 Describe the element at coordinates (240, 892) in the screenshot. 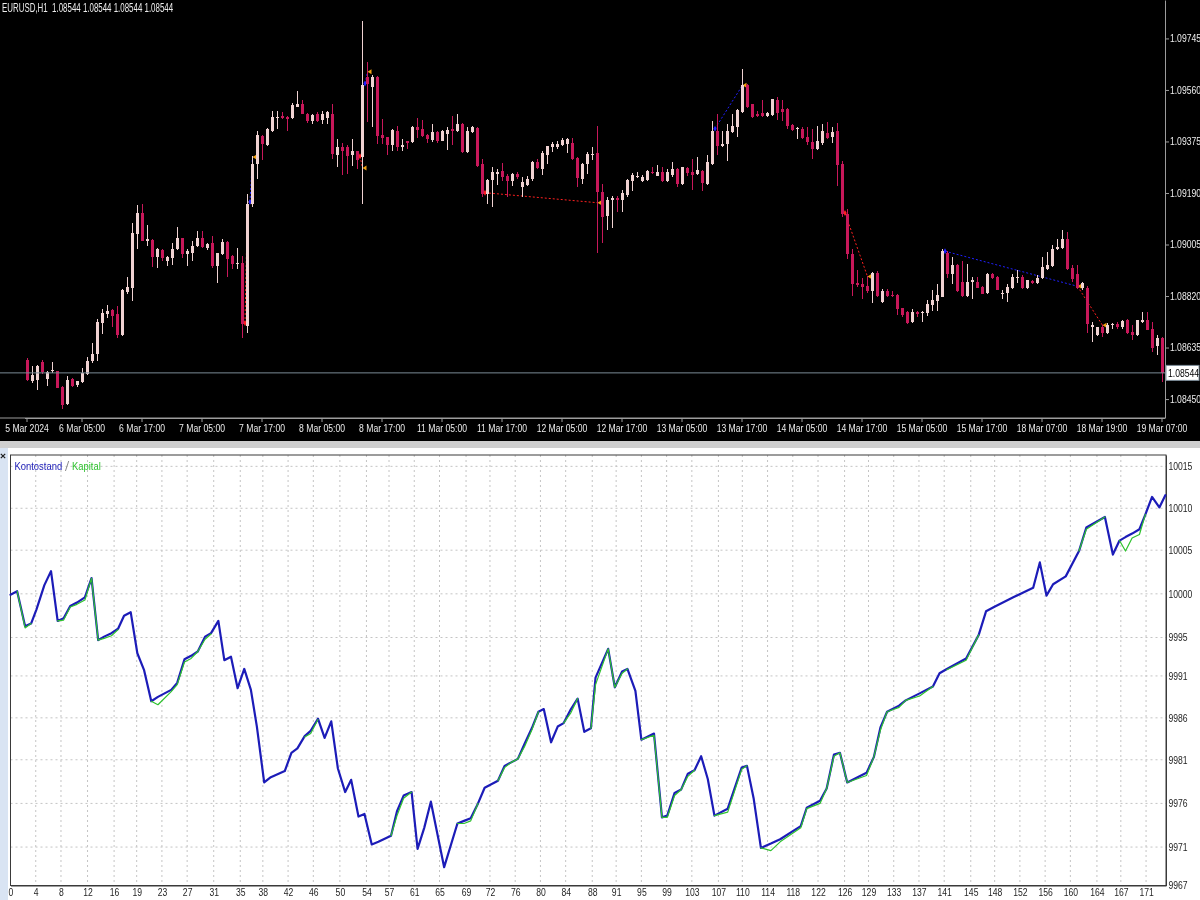

I see `x-tick-label: 35` at that location.